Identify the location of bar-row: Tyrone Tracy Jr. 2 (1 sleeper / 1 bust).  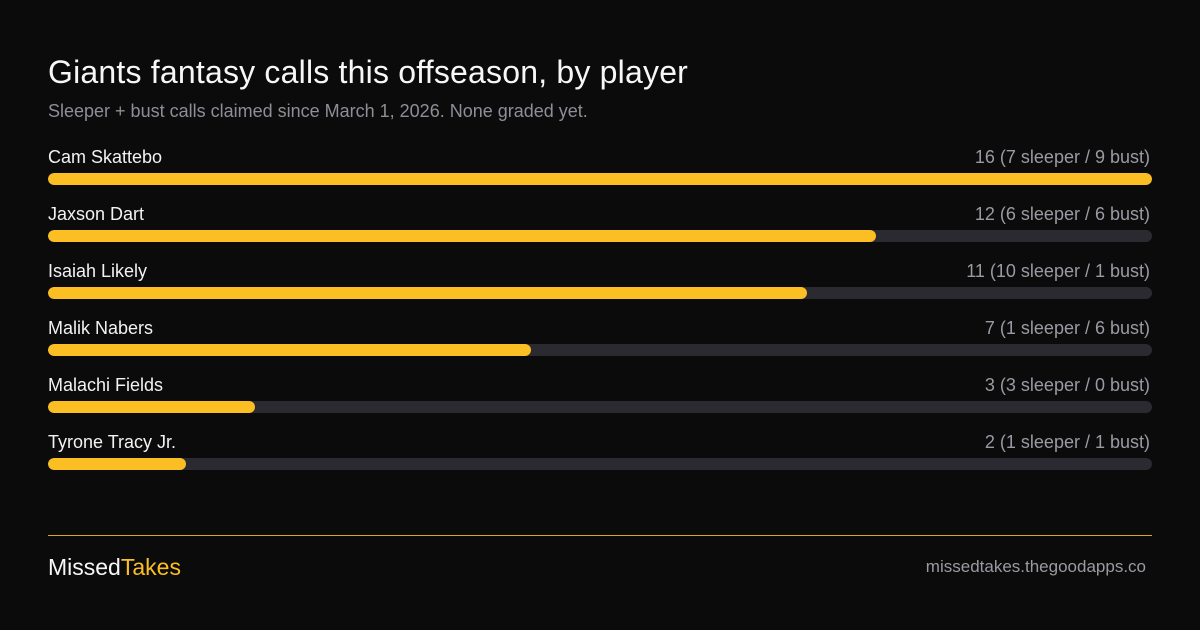
(600, 456).